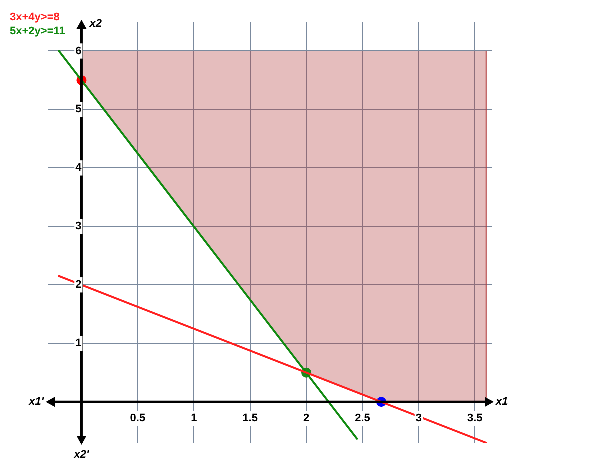 The image size is (592, 475). I want to click on x-tick-label: 2, so click(306, 418).